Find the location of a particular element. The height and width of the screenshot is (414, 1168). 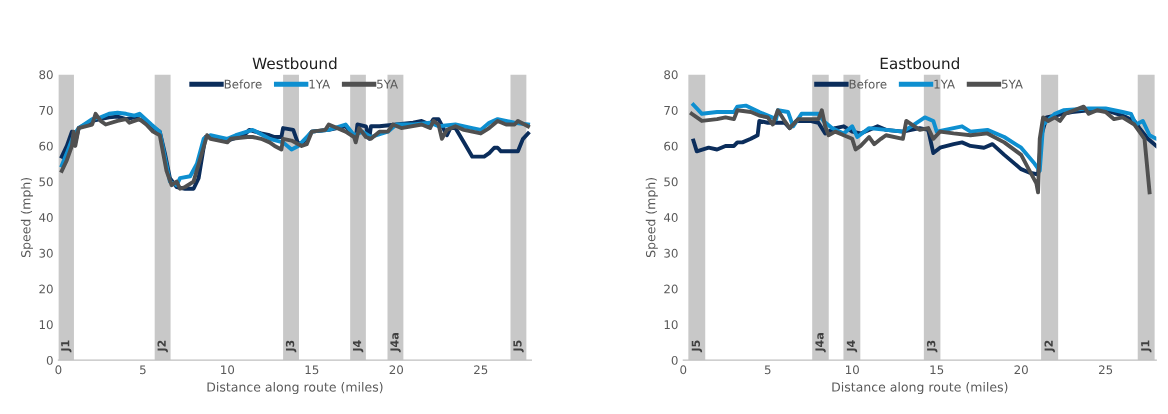

line-series is located at coordinates (920, 149).